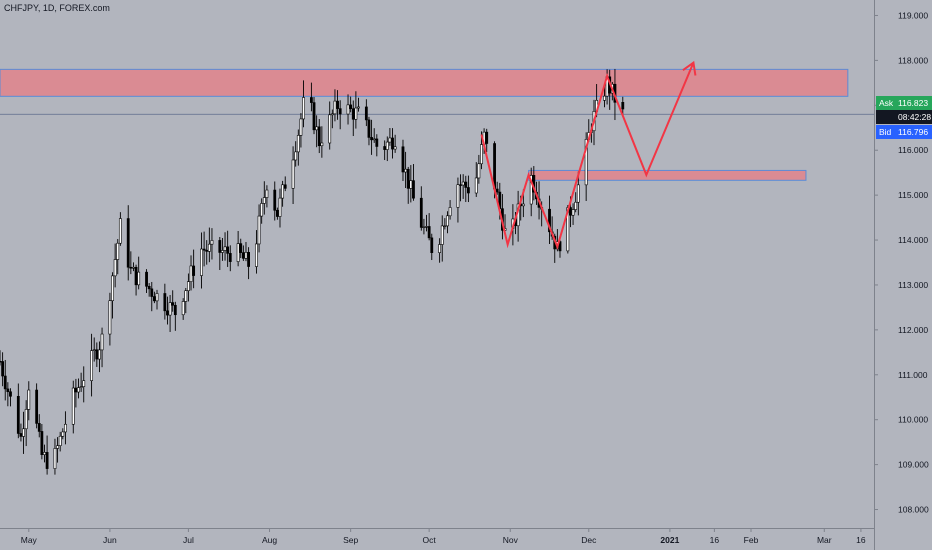  Describe the element at coordinates (188, 540) in the screenshot. I see `time-tick-label: Jul` at that location.